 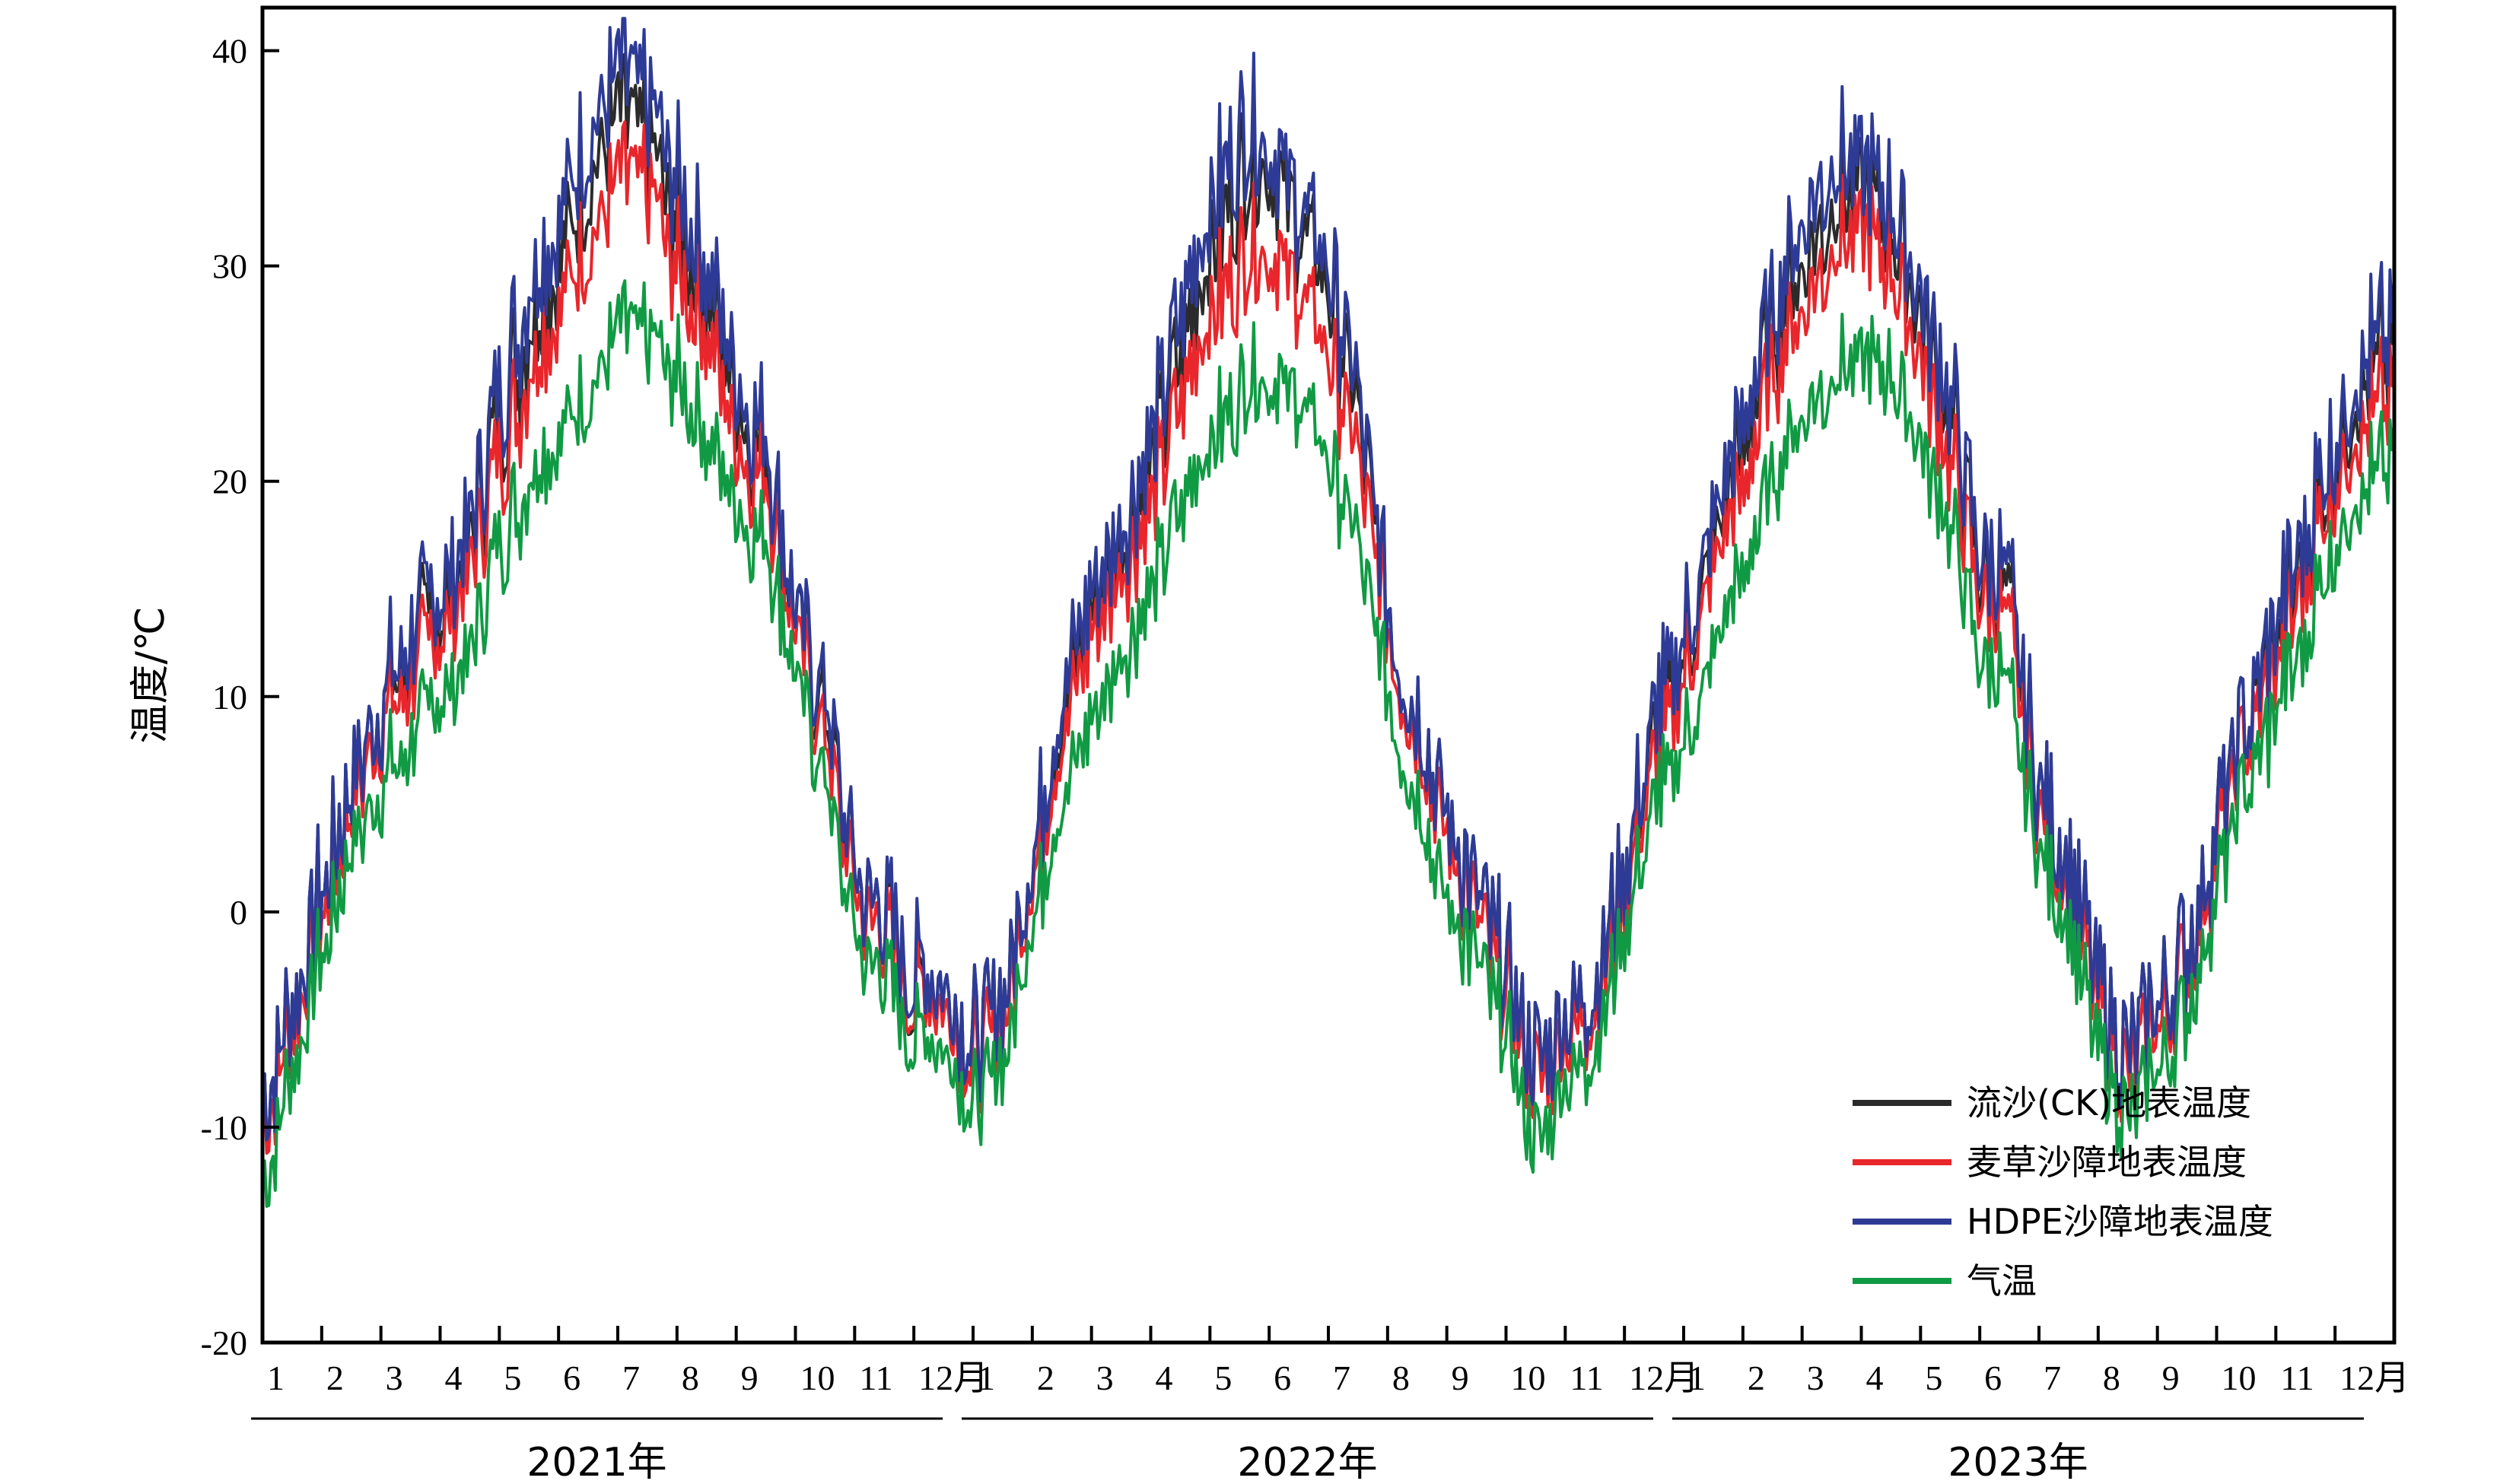 What do you see at coordinates (229, 51) in the screenshot?
I see `y-tick-label: 40` at bounding box center [229, 51].